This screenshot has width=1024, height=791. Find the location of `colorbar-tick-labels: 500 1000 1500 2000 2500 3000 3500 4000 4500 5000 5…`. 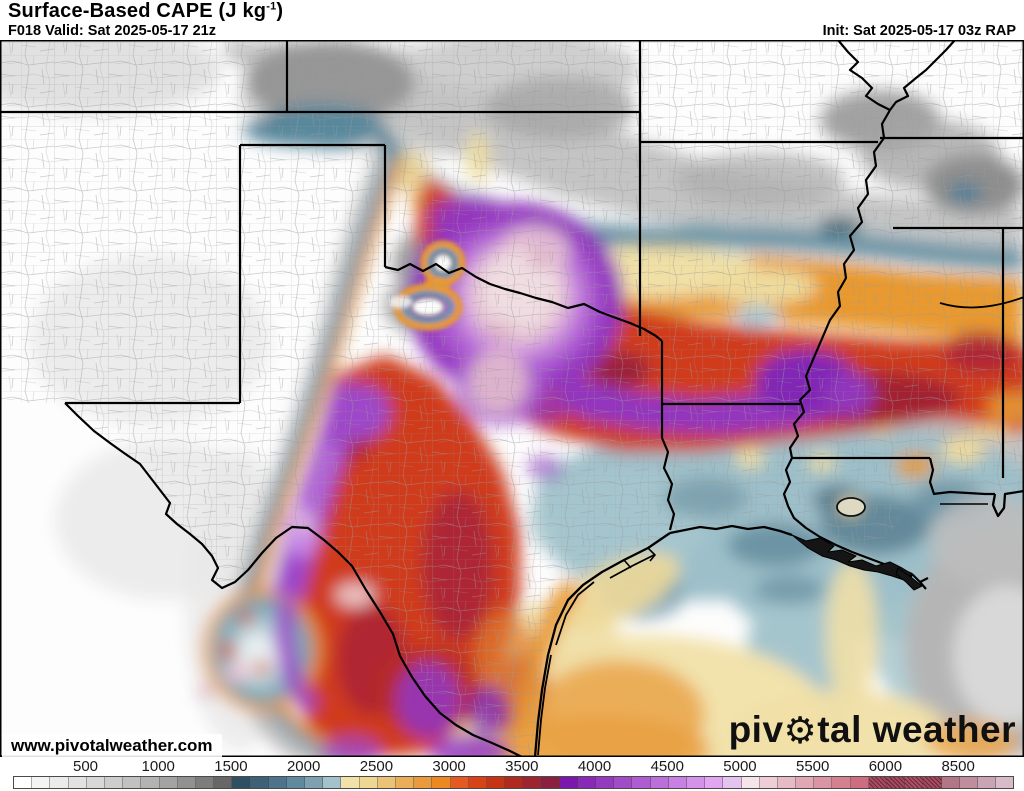

colorbar-tick-labels: 500 1000 1500 2000 2500 3000 3500 4000 4500 5000 5… is located at coordinates (512, 766).